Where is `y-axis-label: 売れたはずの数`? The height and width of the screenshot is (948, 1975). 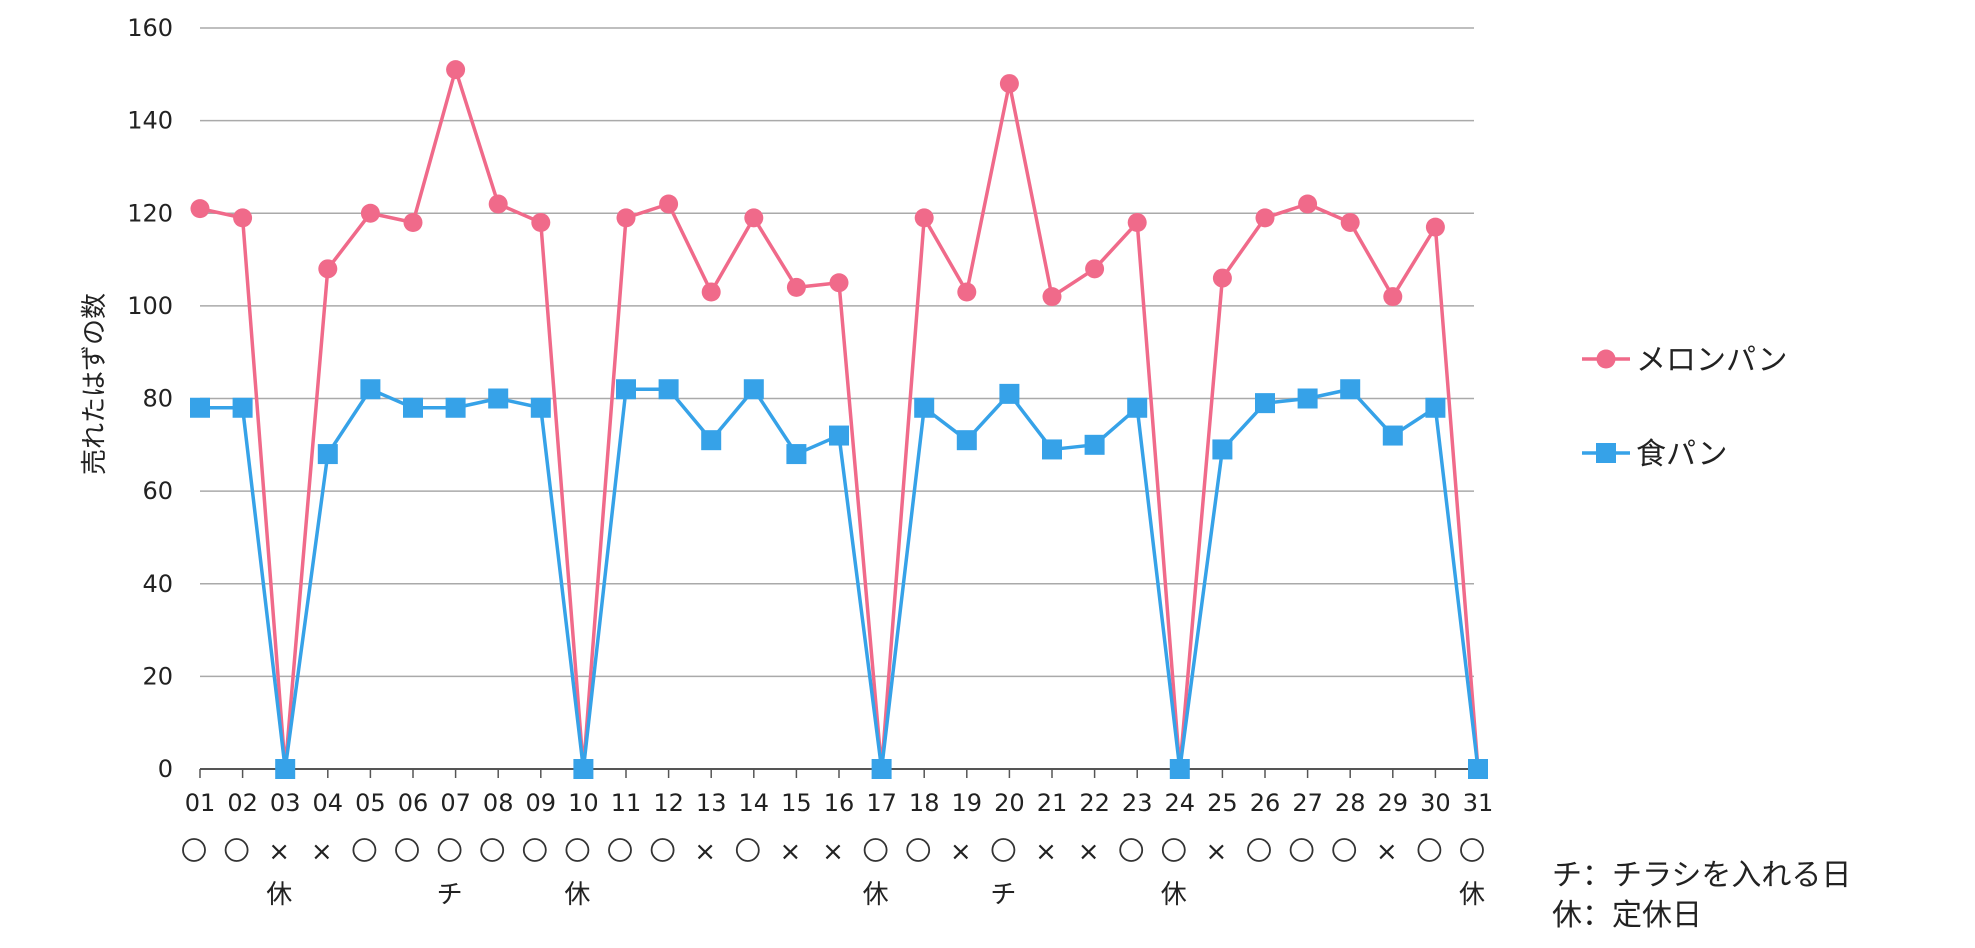
y-axis-label: 売れたはずの数 is located at coordinates (95, 384).